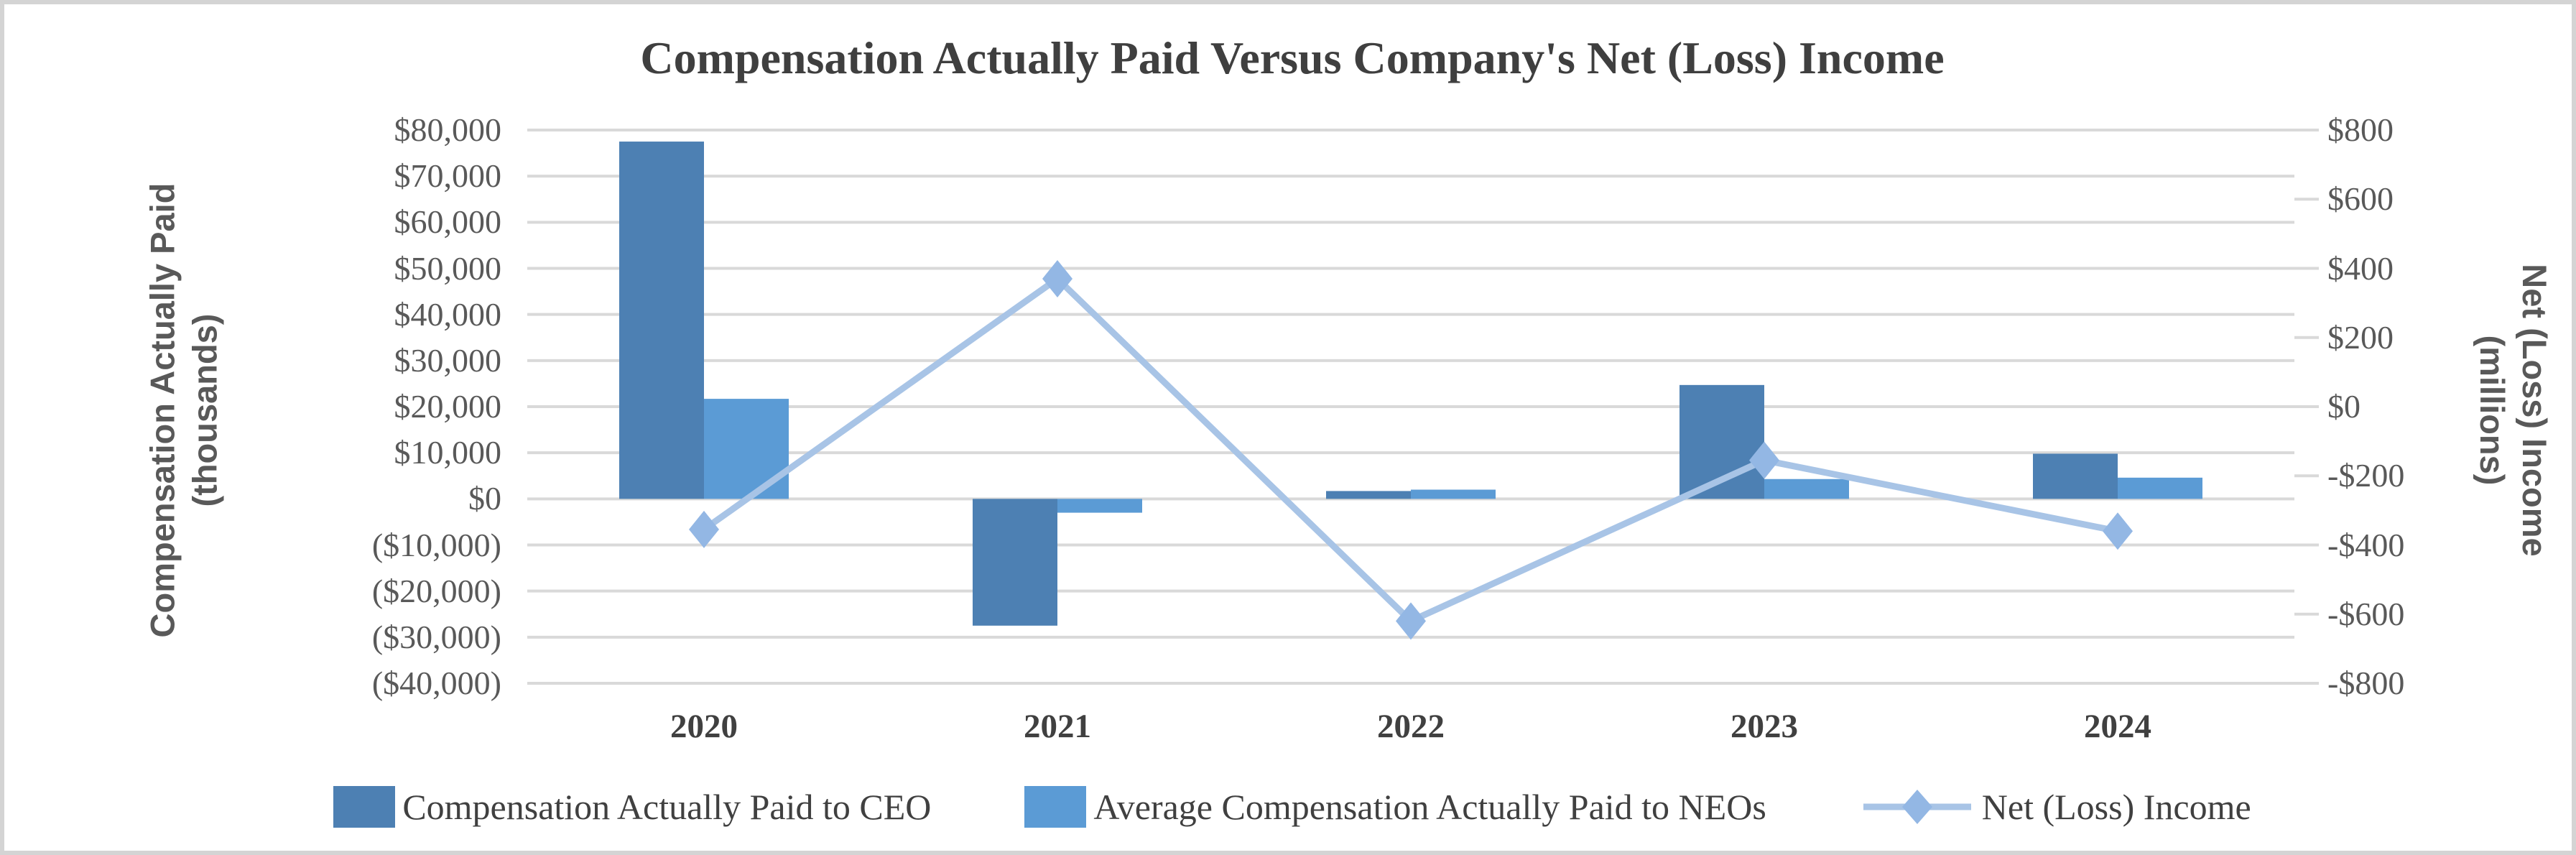 The height and width of the screenshot is (855, 2576). What do you see at coordinates (2512, 410) in the screenshot?
I see `right-axis-title: Net (Loss) Income (millions)` at bounding box center [2512, 410].